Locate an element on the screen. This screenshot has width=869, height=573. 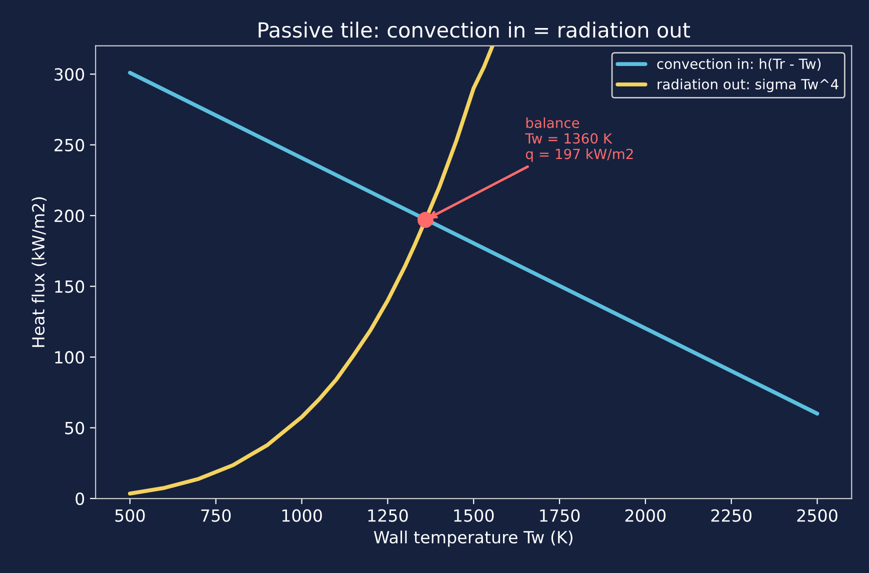
x-tick-label: 2500 is located at coordinates (817, 515).